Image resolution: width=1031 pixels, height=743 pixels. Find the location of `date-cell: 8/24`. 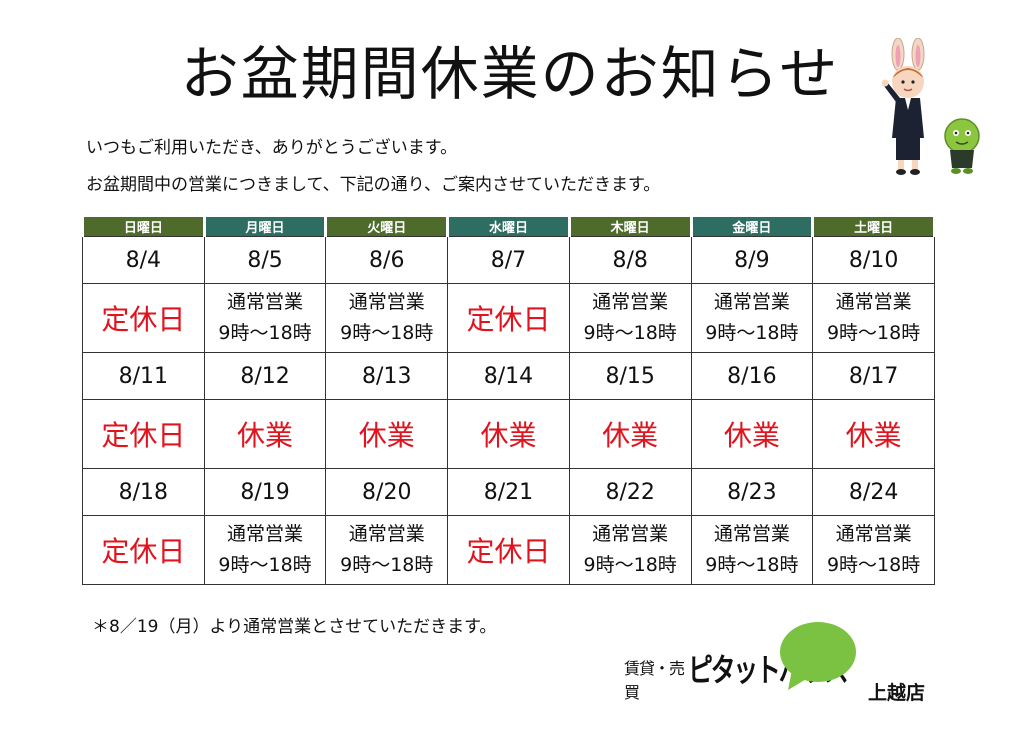

date-cell: 8/24 is located at coordinates (873, 492).